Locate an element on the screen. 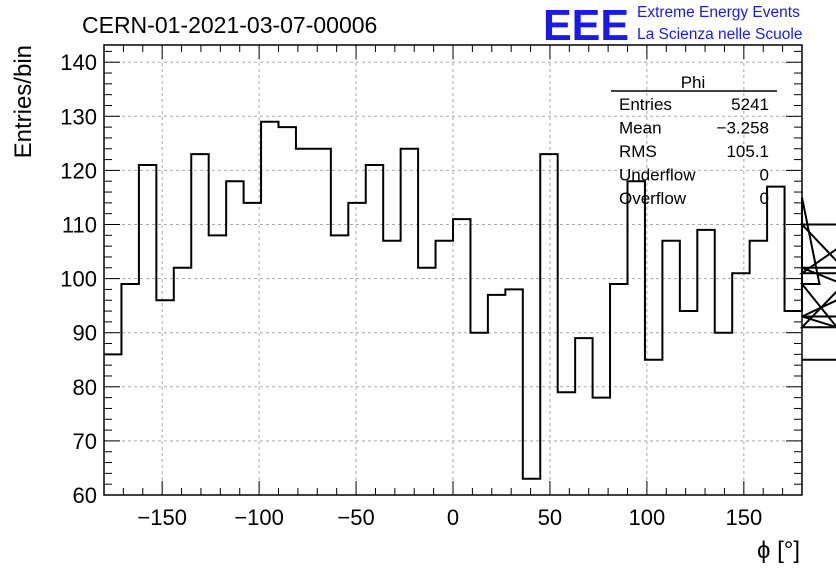 The image size is (836, 572). y-tick-labels: 60 70 80 90 100 110 120 130 140 is located at coordinates (78, 279).